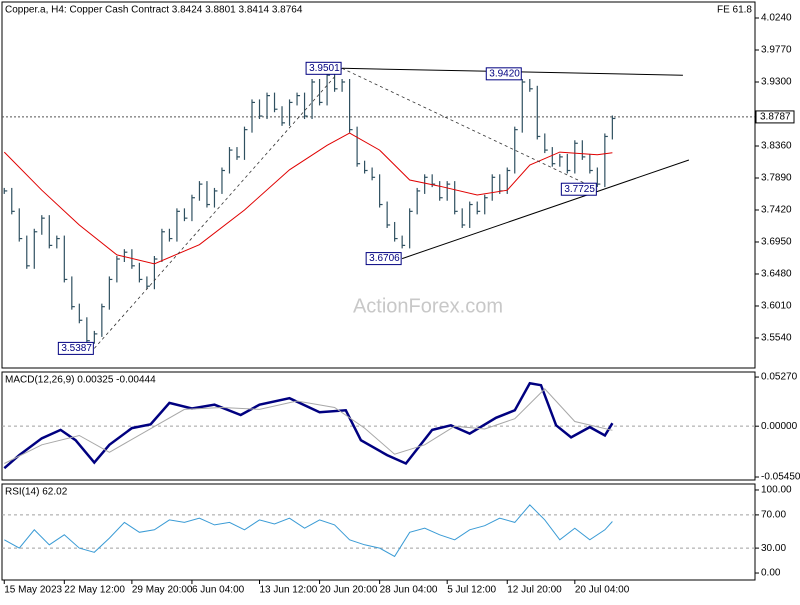 This screenshot has width=800, height=605. Describe the element at coordinates (771, 573) in the screenshot. I see `y-tick-label: 0.00` at that location.